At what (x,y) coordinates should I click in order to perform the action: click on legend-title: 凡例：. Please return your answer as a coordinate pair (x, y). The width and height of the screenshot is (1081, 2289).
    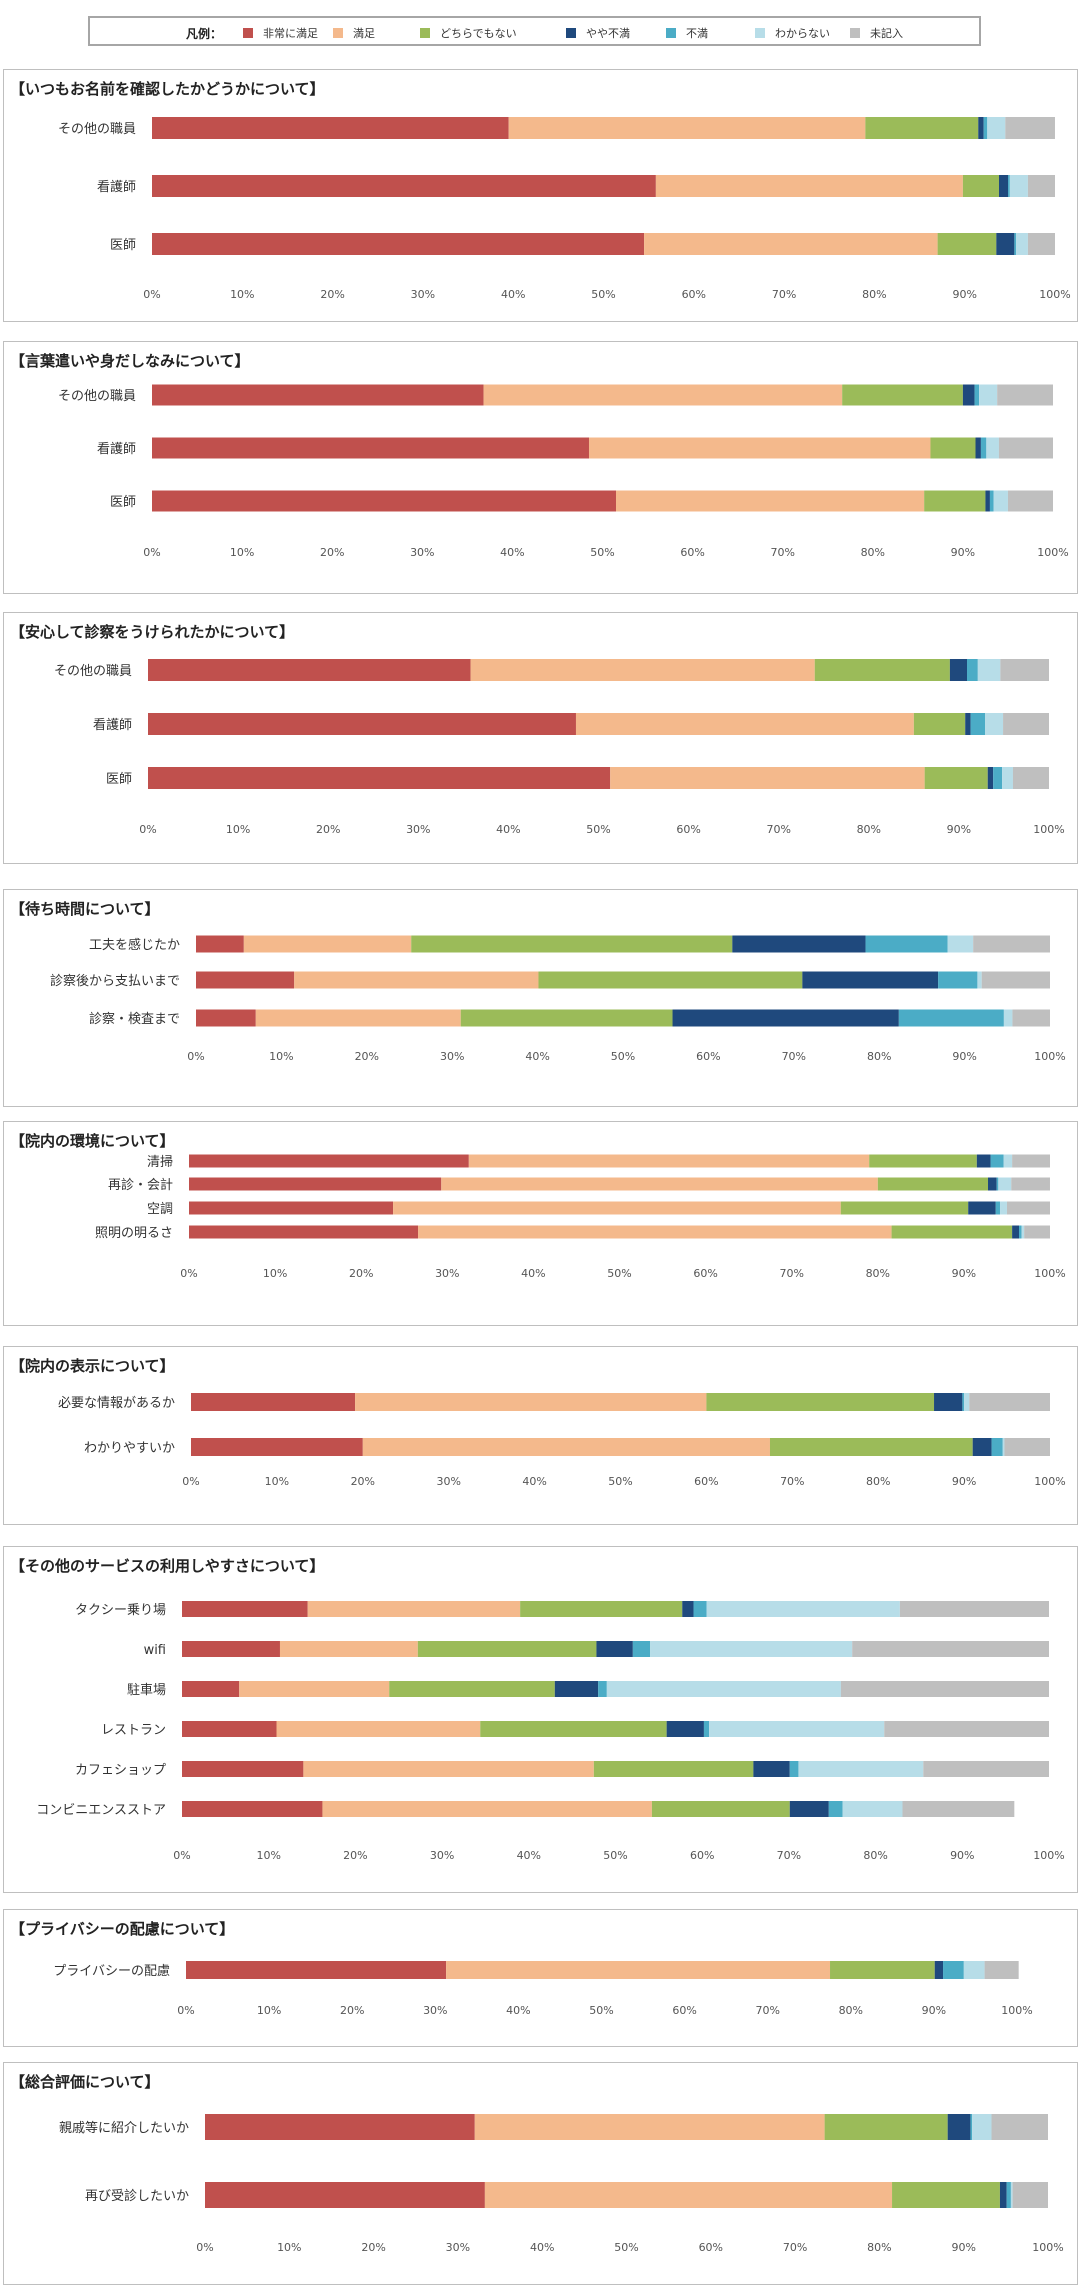
    Looking at the image, I should click on (204, 33).